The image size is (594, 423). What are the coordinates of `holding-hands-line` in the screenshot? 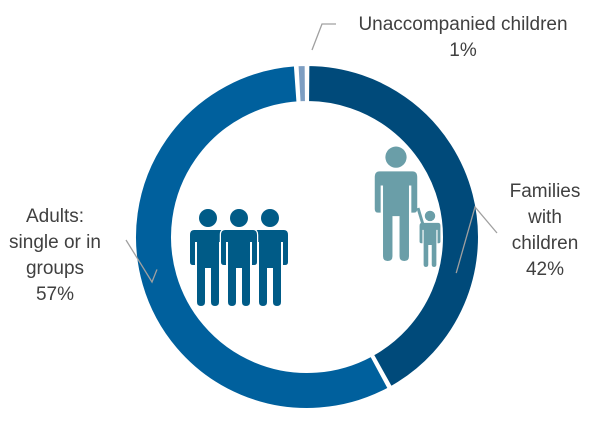 It's located at (421, 218).